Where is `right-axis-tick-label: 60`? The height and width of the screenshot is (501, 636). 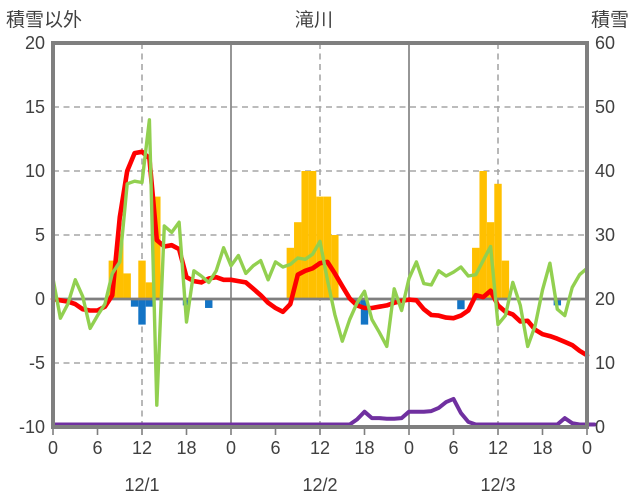
right-axis-tick-label: 60 is located at coordinates (605, 43).